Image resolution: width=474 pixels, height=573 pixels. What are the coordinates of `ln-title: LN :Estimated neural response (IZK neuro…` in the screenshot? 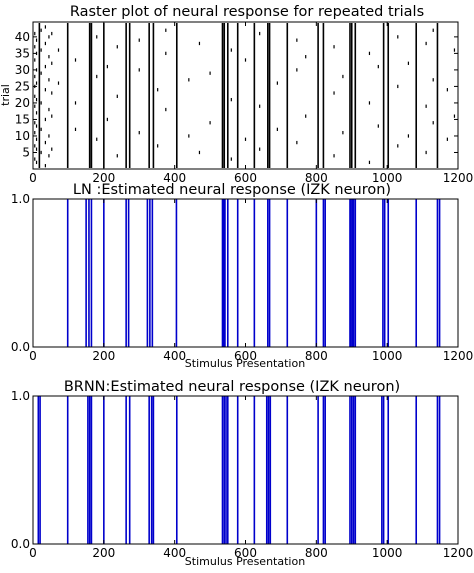 It's located at (232, 190).